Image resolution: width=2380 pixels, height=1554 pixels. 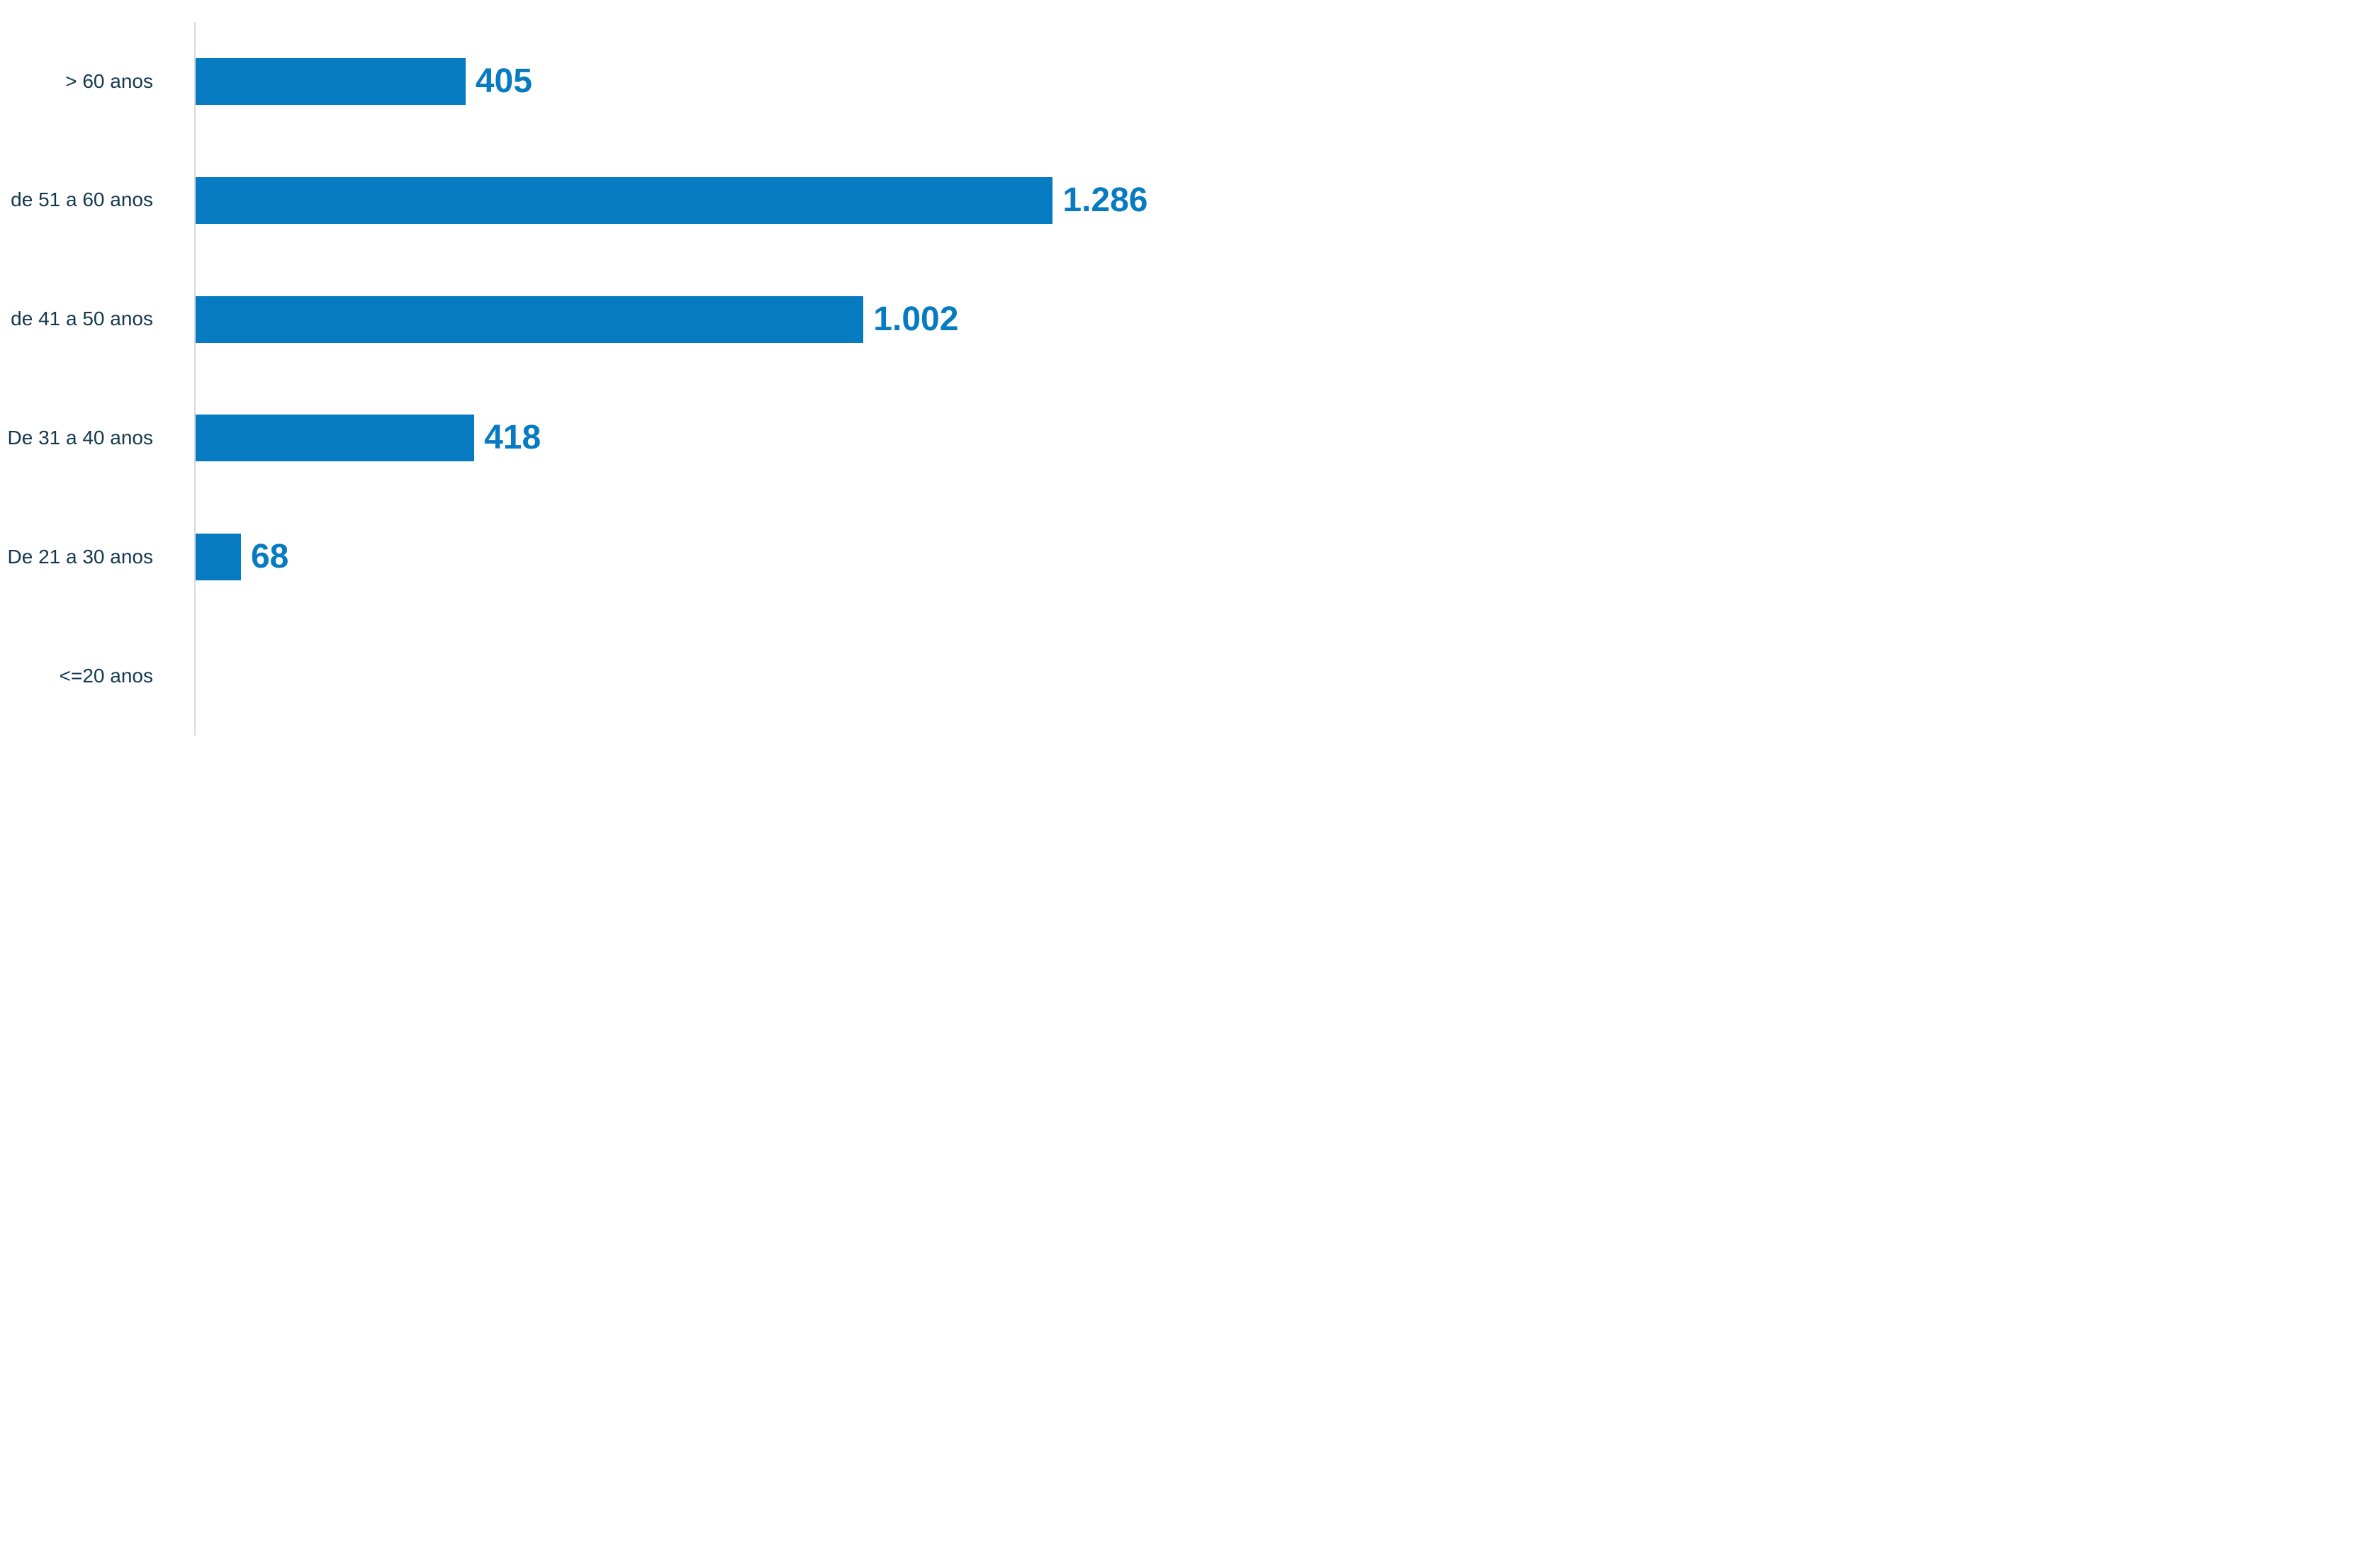 What do you see at coordinates (109, 80) in the screenshot?
I see `category-label: > 60 anos` at bounding box center [109, 80].